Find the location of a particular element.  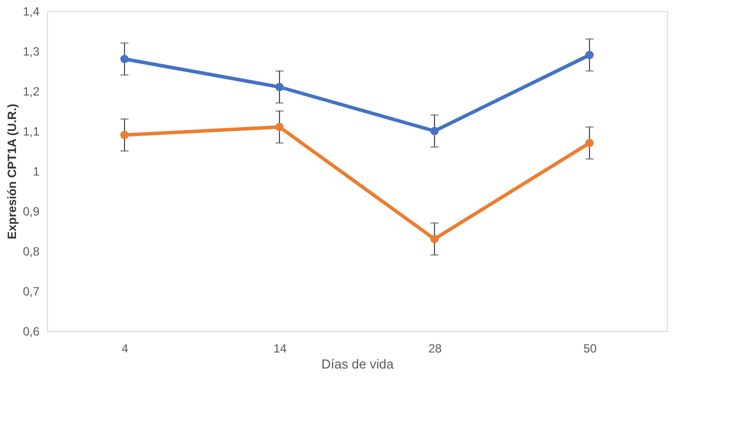

y-tick-label: 1,1 is located at coordinates (31, 131).